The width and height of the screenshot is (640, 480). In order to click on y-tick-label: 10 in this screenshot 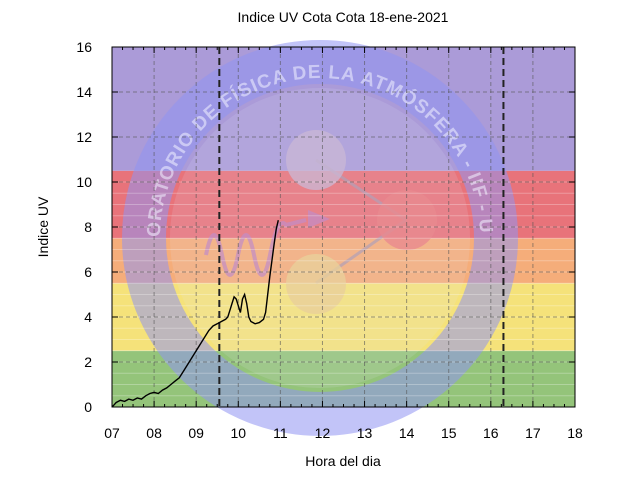, I will do `click(84, 182)`.